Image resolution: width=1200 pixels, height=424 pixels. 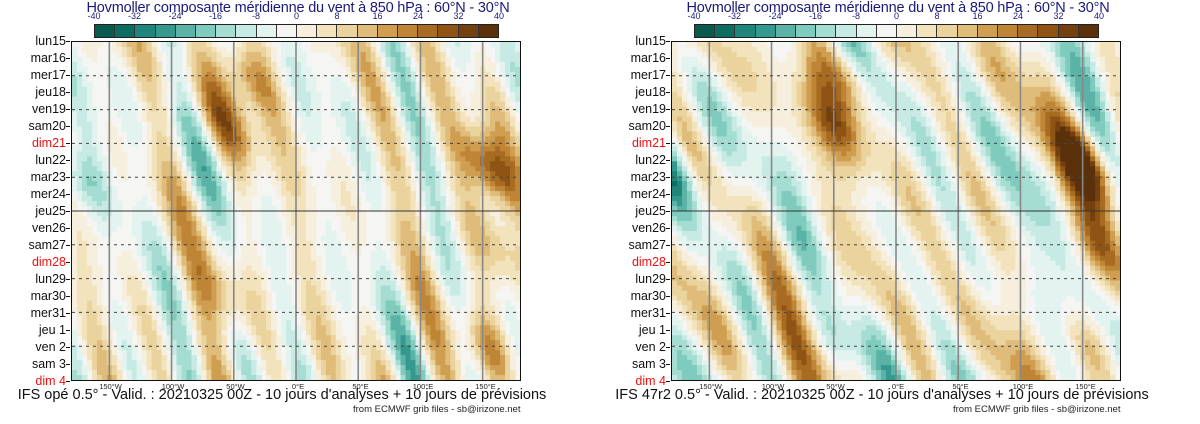 I want to click on colorbar-bin, so click(x=468, y=31).